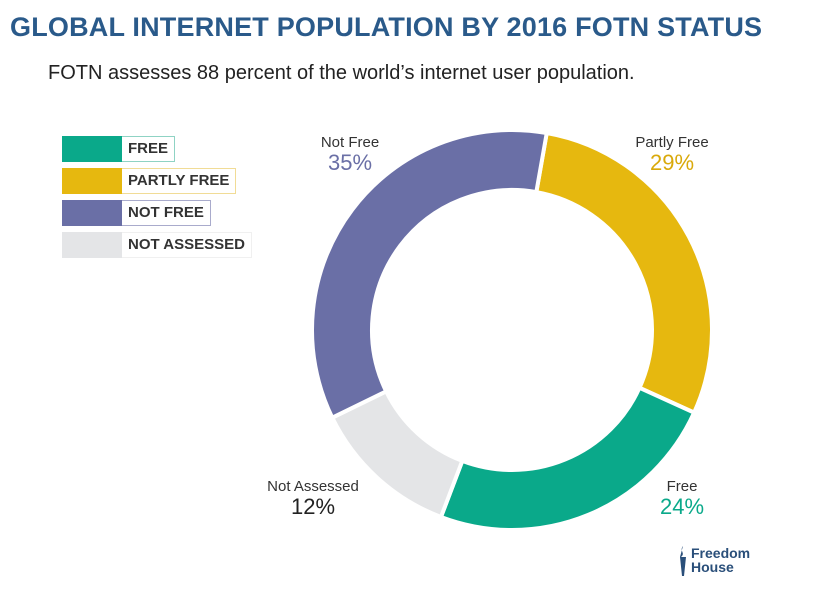 The width and height of the screenshot is (820, 592). What do you see at coordinates (313, 486) in the screenshot?
I see `slice-name: Not Assessed` at bounding box center [313, 486].